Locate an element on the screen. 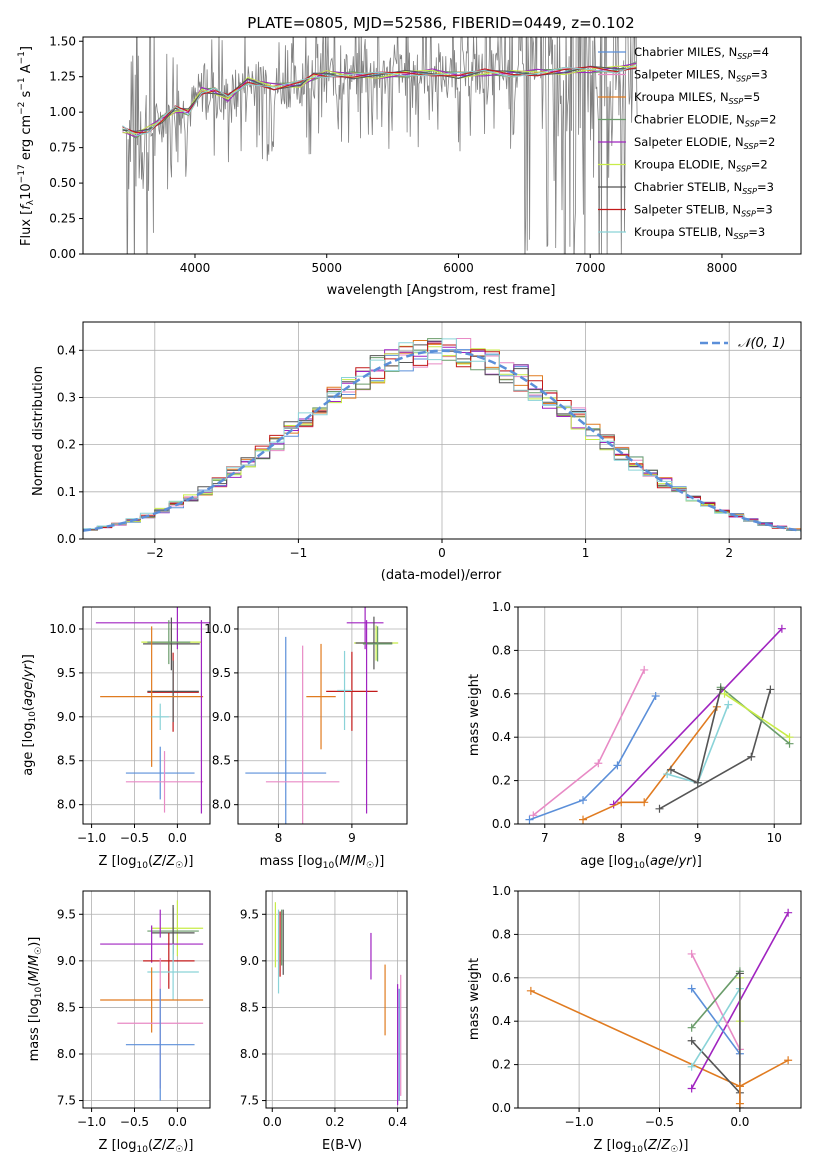 This screenshot has width=819, height=1170. gaussian-curve is located at coordinates (442, 440).